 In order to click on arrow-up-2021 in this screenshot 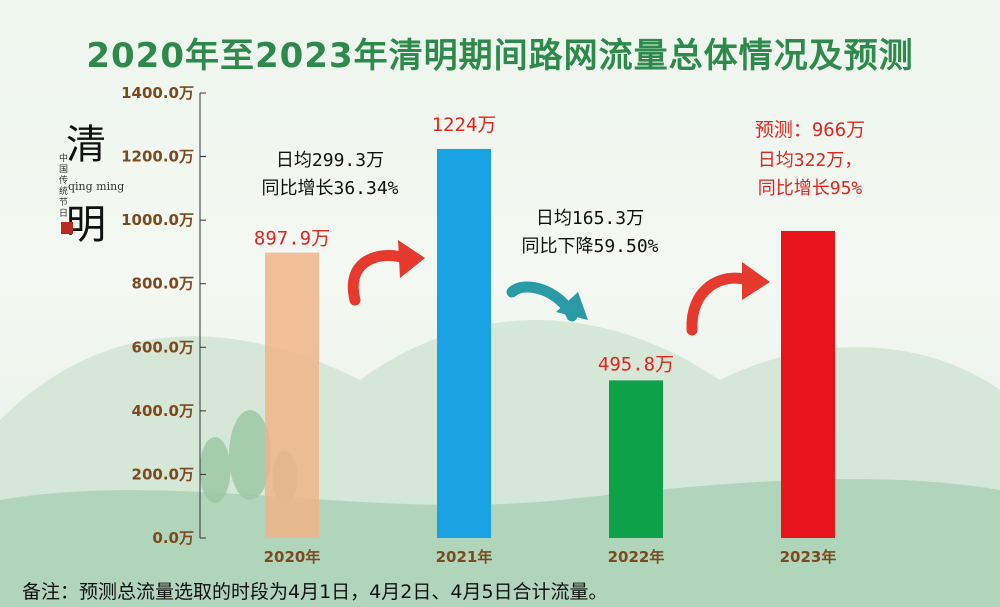, I will do `click(379, 277)`.